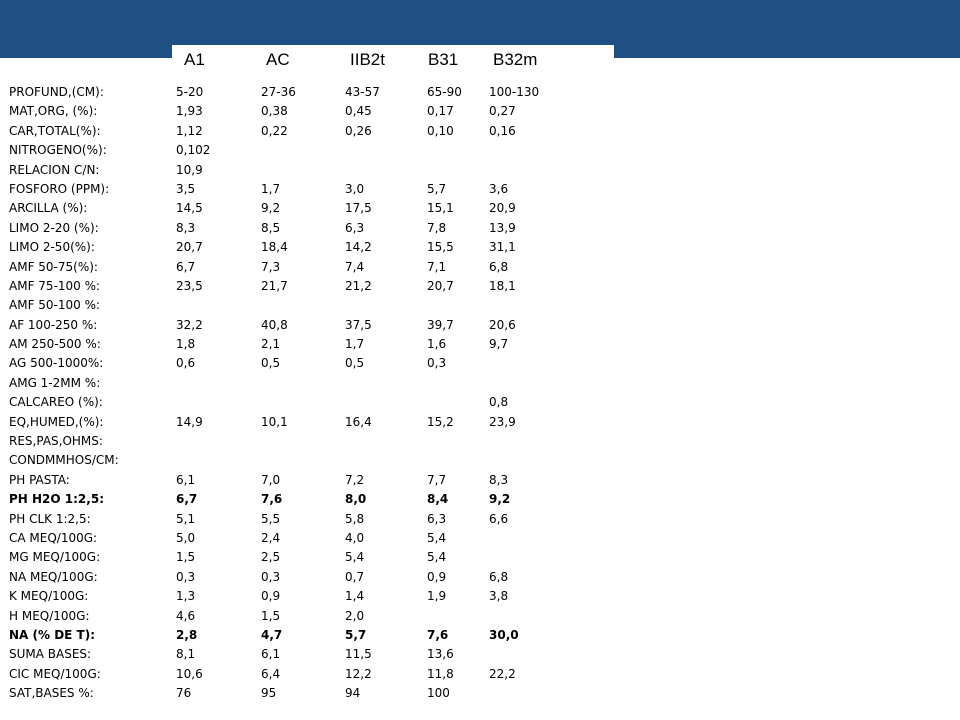 The height and width of the screenshot is (720, 960). What do you see at coordinates (186, 596) in the screenshot?
I see `cell-a1: 1,3` at bounding box center [186, 596].